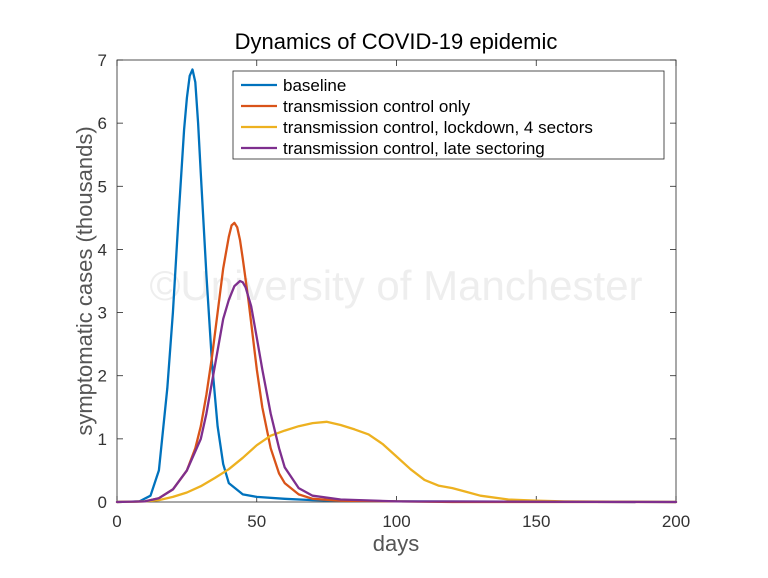  What do you see at coordinates (314, 85) in the screenshot?
I see `legend-label-0: baseline` at bounding box center [314, 85].